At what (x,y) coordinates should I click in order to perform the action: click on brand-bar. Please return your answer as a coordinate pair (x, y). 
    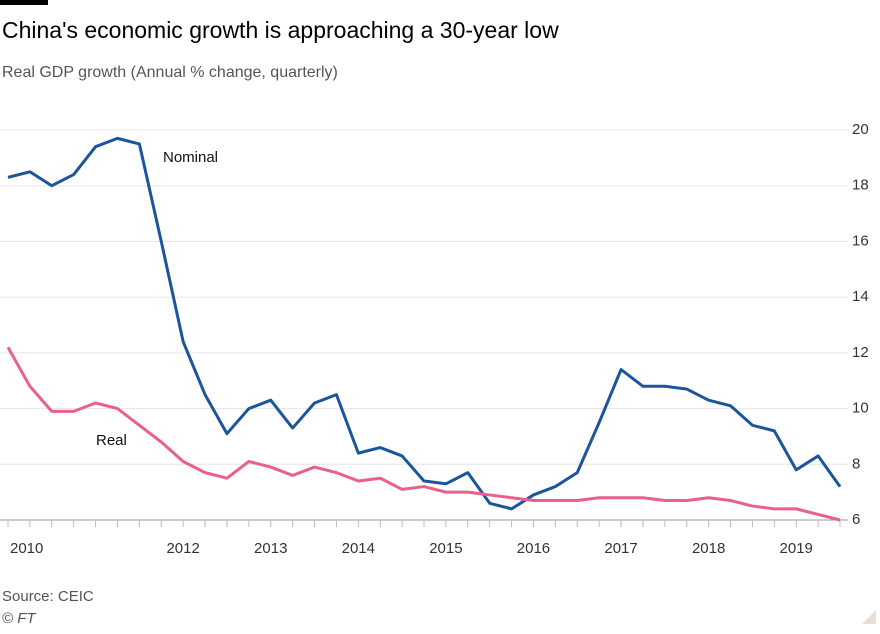
    Looking at the image, I should click on (24, 2).